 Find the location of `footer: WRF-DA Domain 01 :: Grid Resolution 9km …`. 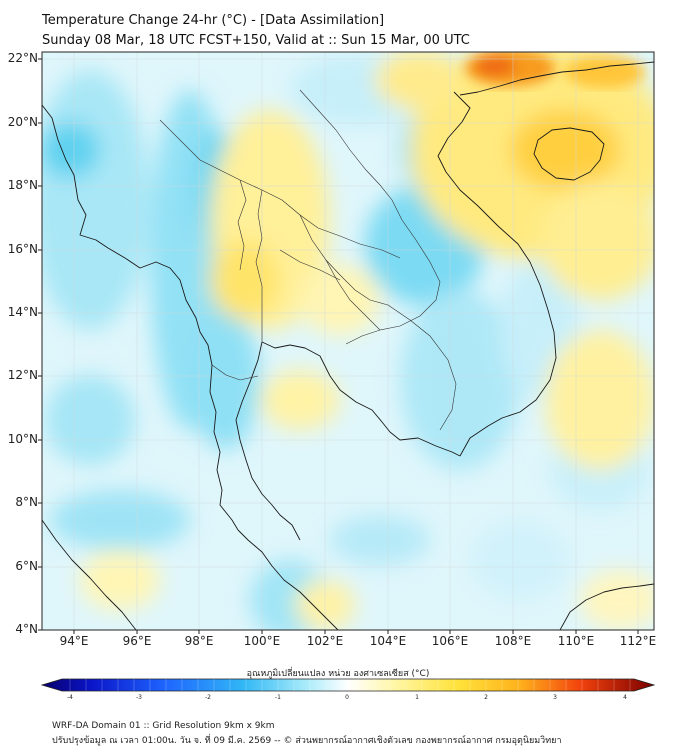

footer: WRF-DA Domain 01 :: Grid Resolution 9km … is located at coordinates (307, 734).